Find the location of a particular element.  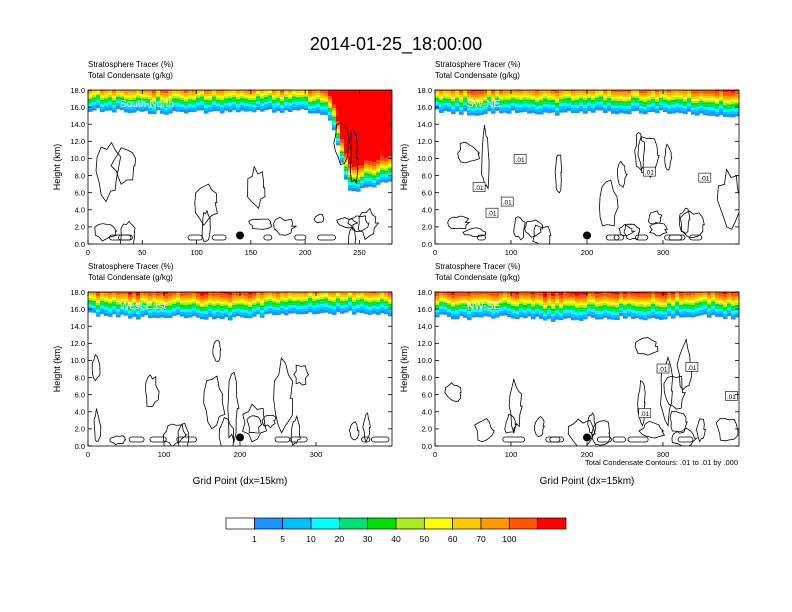

colorbar-swatch is located at coordinates (297, 523).